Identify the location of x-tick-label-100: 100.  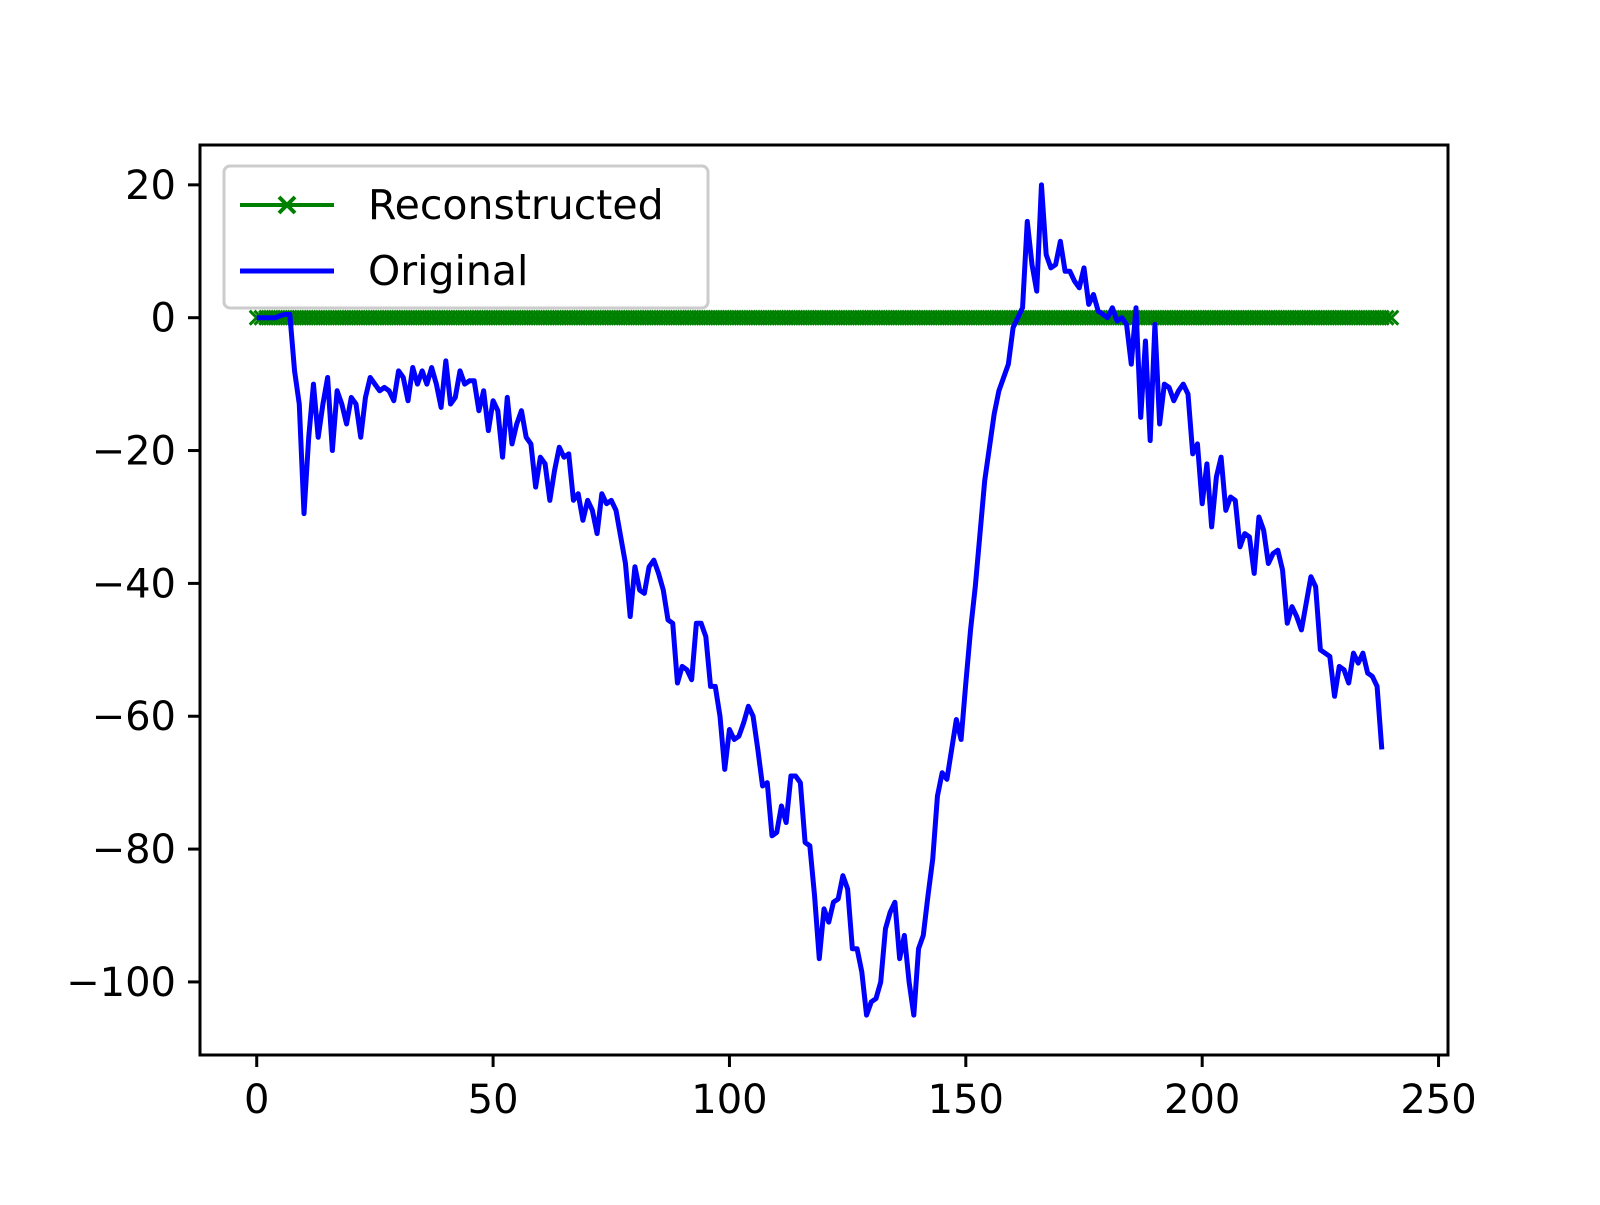
(729, 1100).